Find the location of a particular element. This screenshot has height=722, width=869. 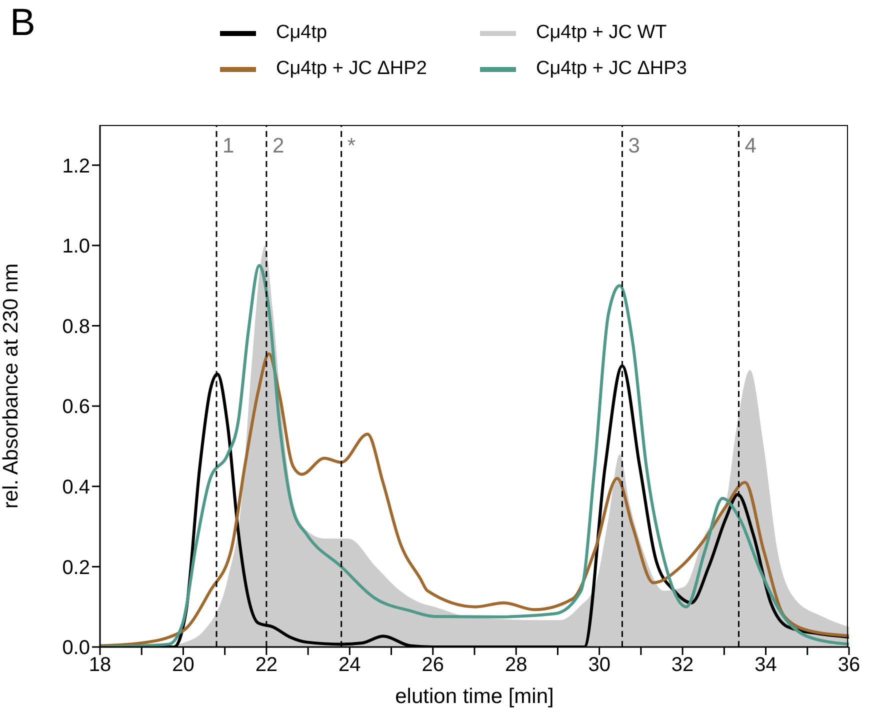

x-axis-title: elution time [min] is located at coordinates (474, 696).